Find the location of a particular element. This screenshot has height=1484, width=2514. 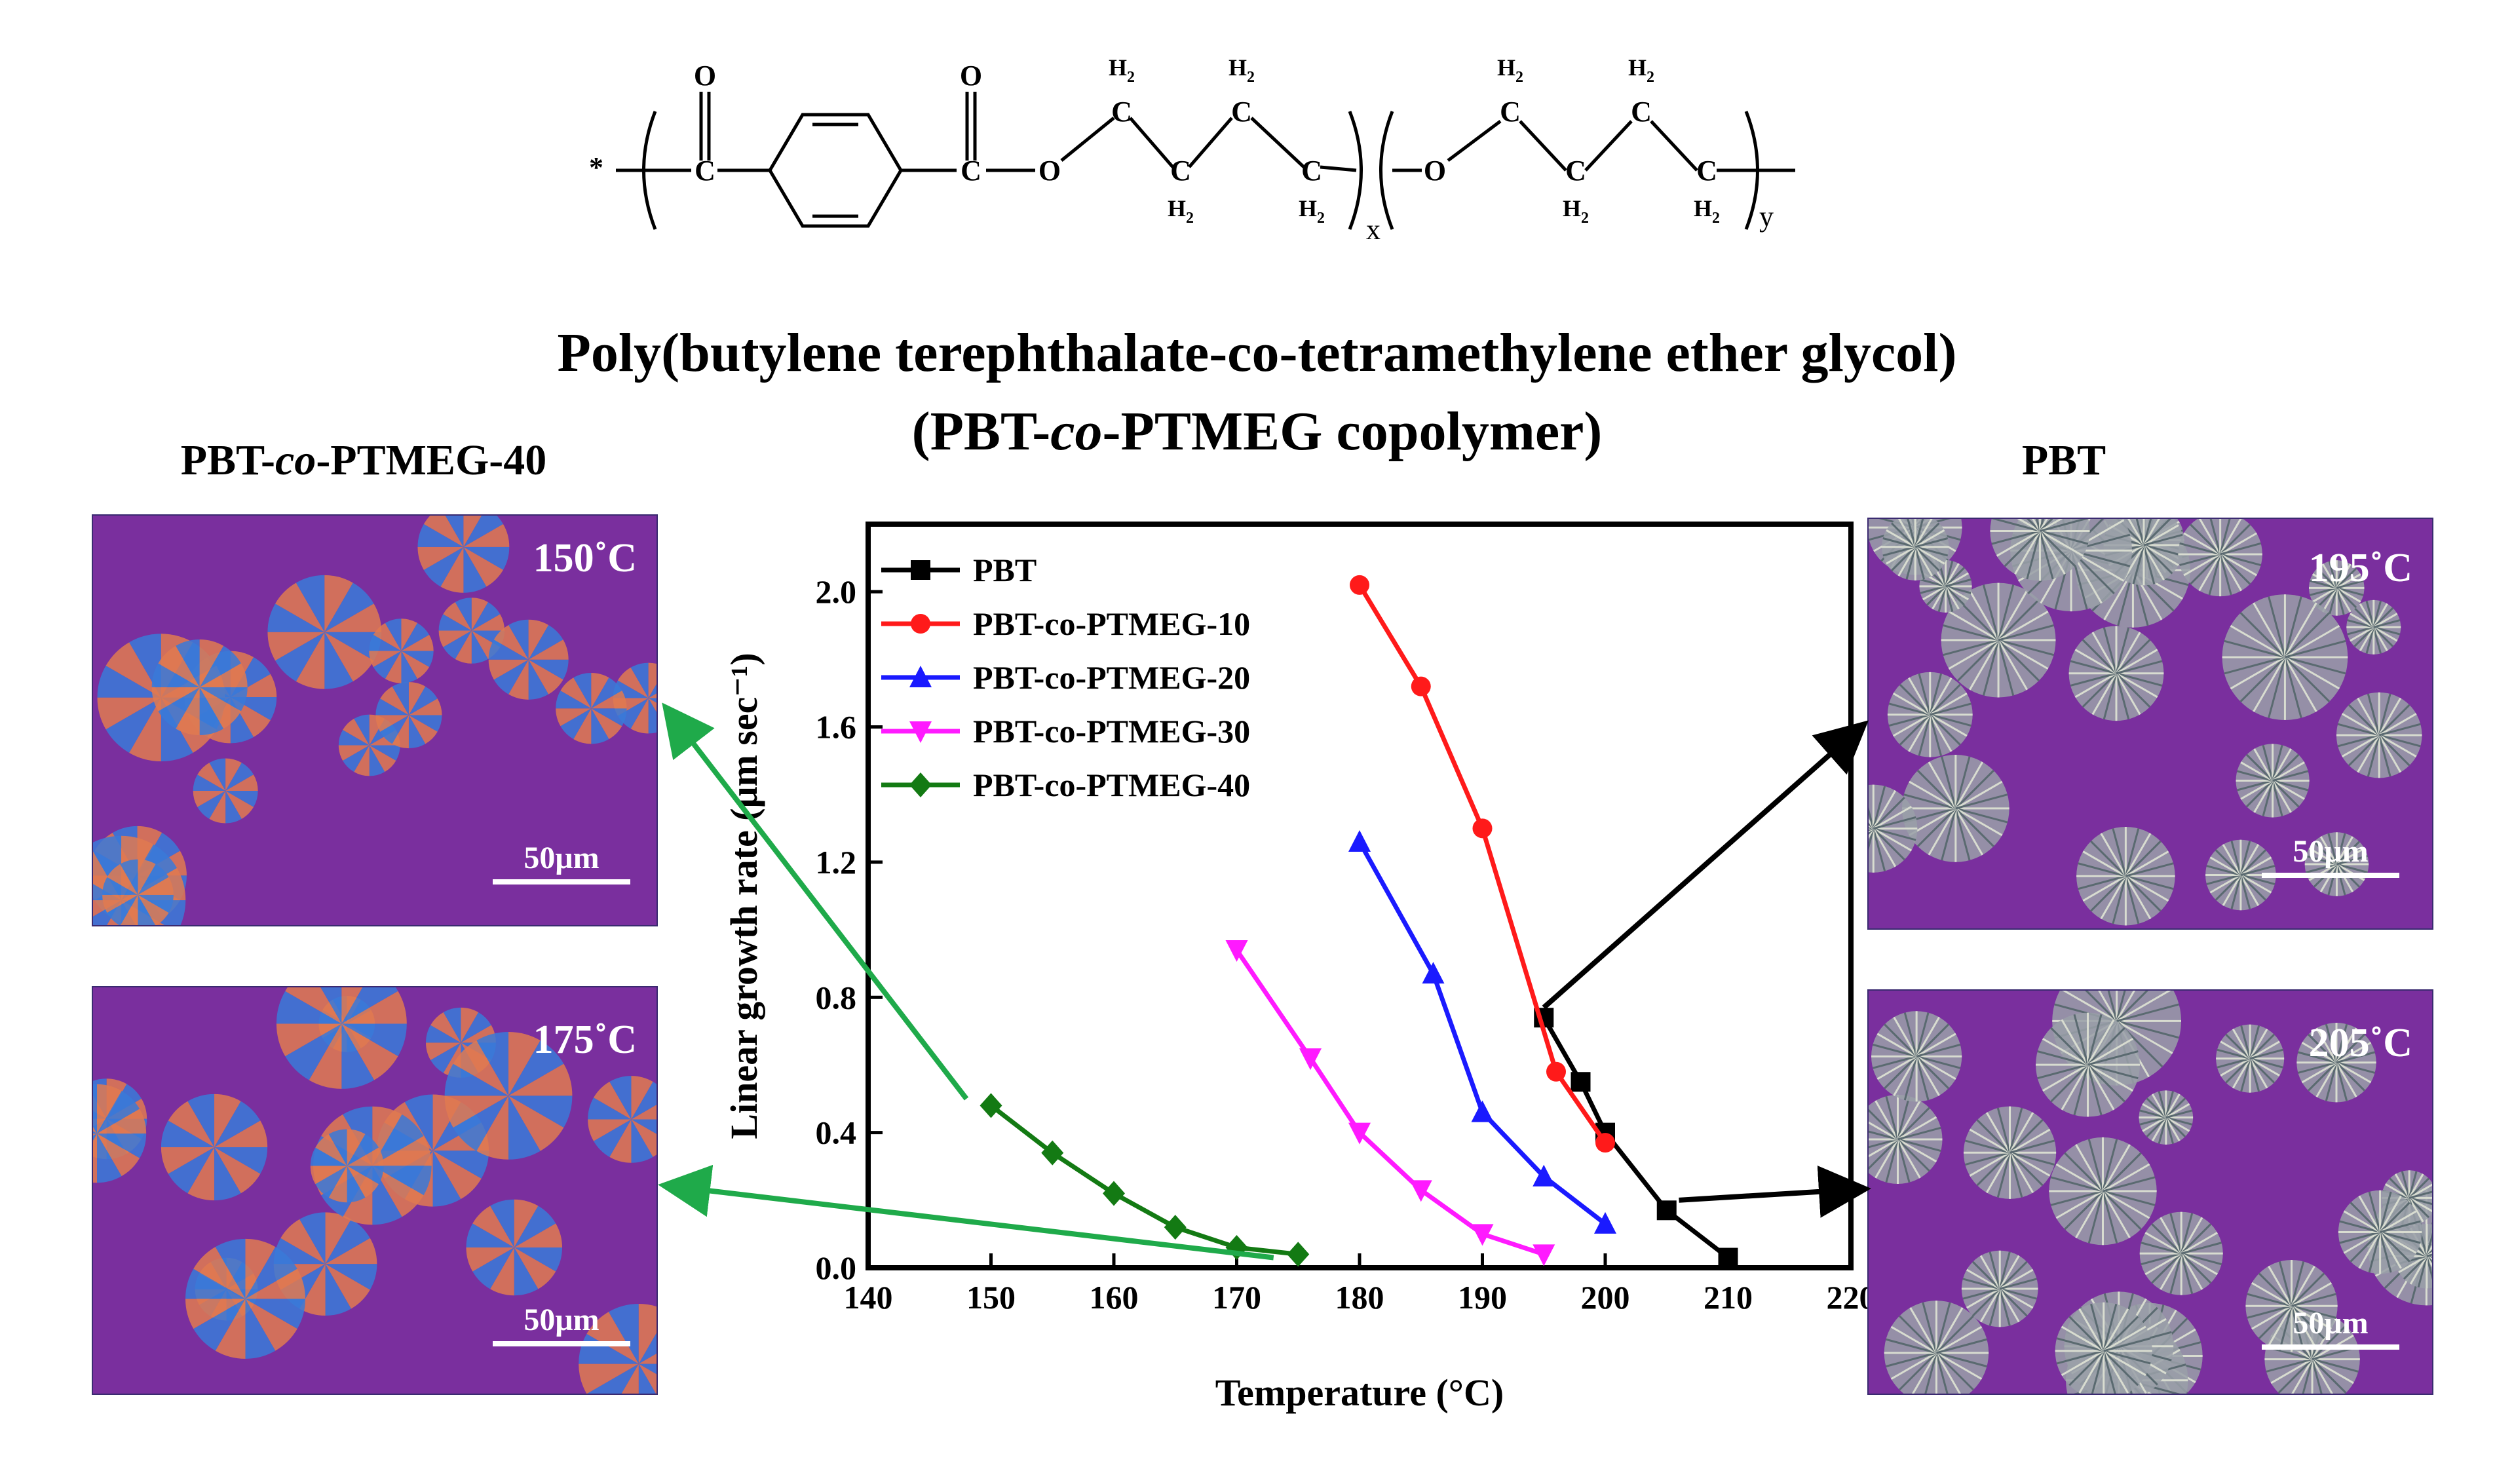

temperature-label: 195˚C is located at coordinates (2360, 568).